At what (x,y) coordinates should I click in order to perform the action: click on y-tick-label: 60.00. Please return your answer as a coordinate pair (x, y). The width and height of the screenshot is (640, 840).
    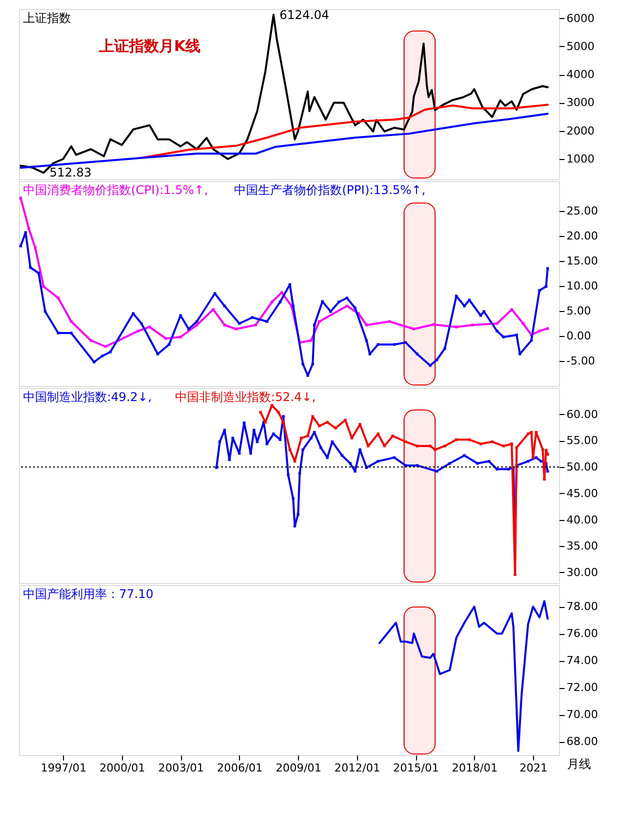
    Looking at the image, I should click on (582, 414).